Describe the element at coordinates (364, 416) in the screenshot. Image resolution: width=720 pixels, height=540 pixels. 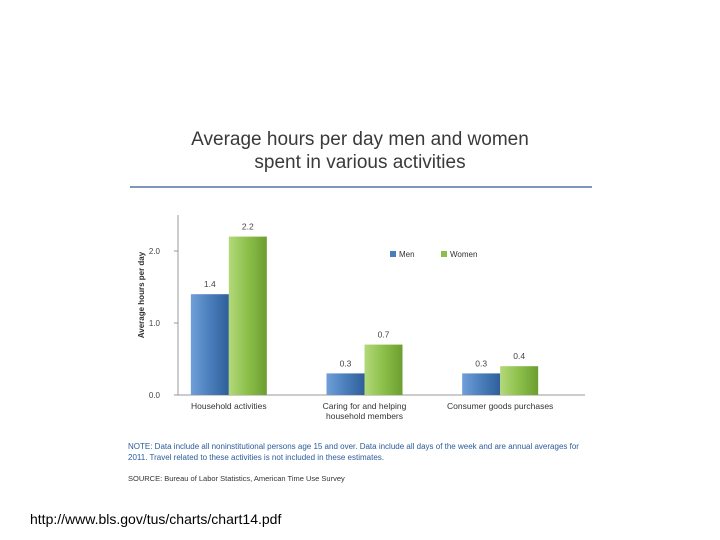
I see `category-label-2: household members` at that location.